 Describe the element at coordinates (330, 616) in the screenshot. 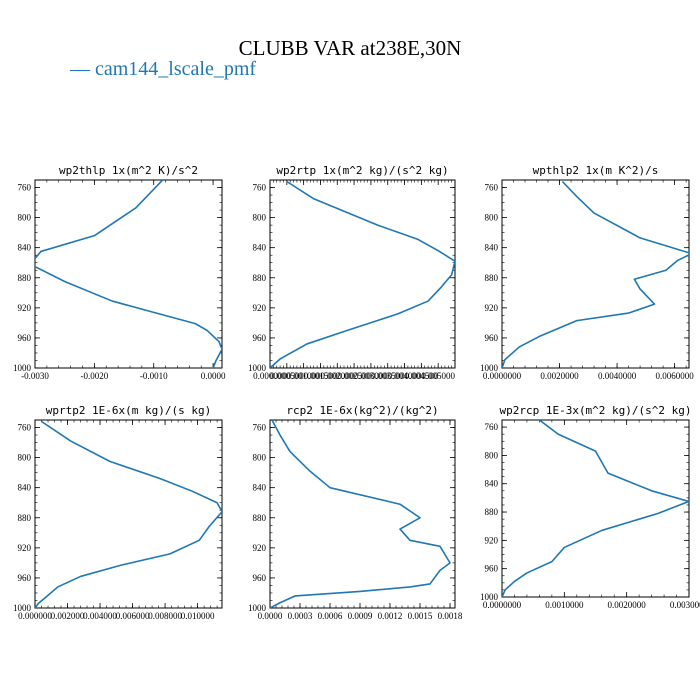

I see `x-tick-label: 0.0006` at that location.